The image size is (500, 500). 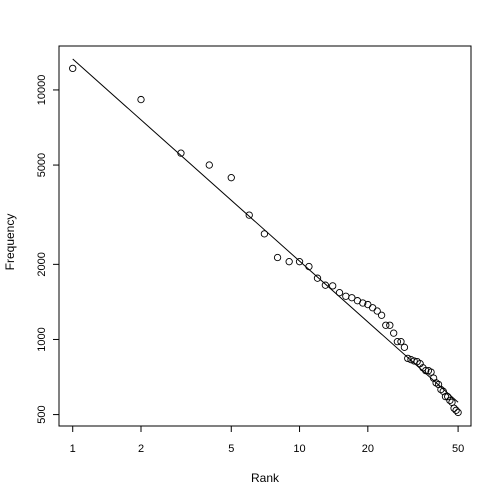 What do you see at coordinates (47, 249) in the screenshot?
I see `y-axis: 500 1000 2000 5000 10000` at bounding box center [47, 249].